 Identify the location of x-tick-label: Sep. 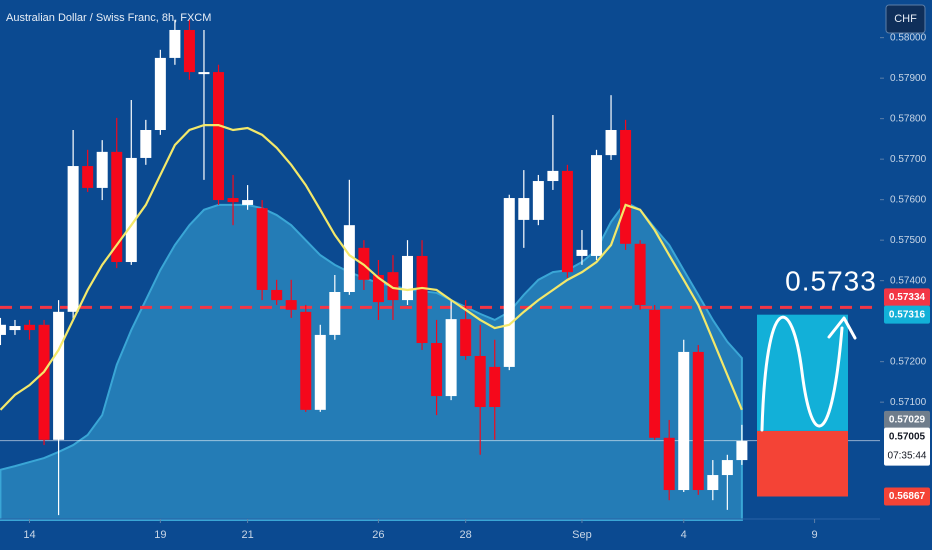
(582, 535).